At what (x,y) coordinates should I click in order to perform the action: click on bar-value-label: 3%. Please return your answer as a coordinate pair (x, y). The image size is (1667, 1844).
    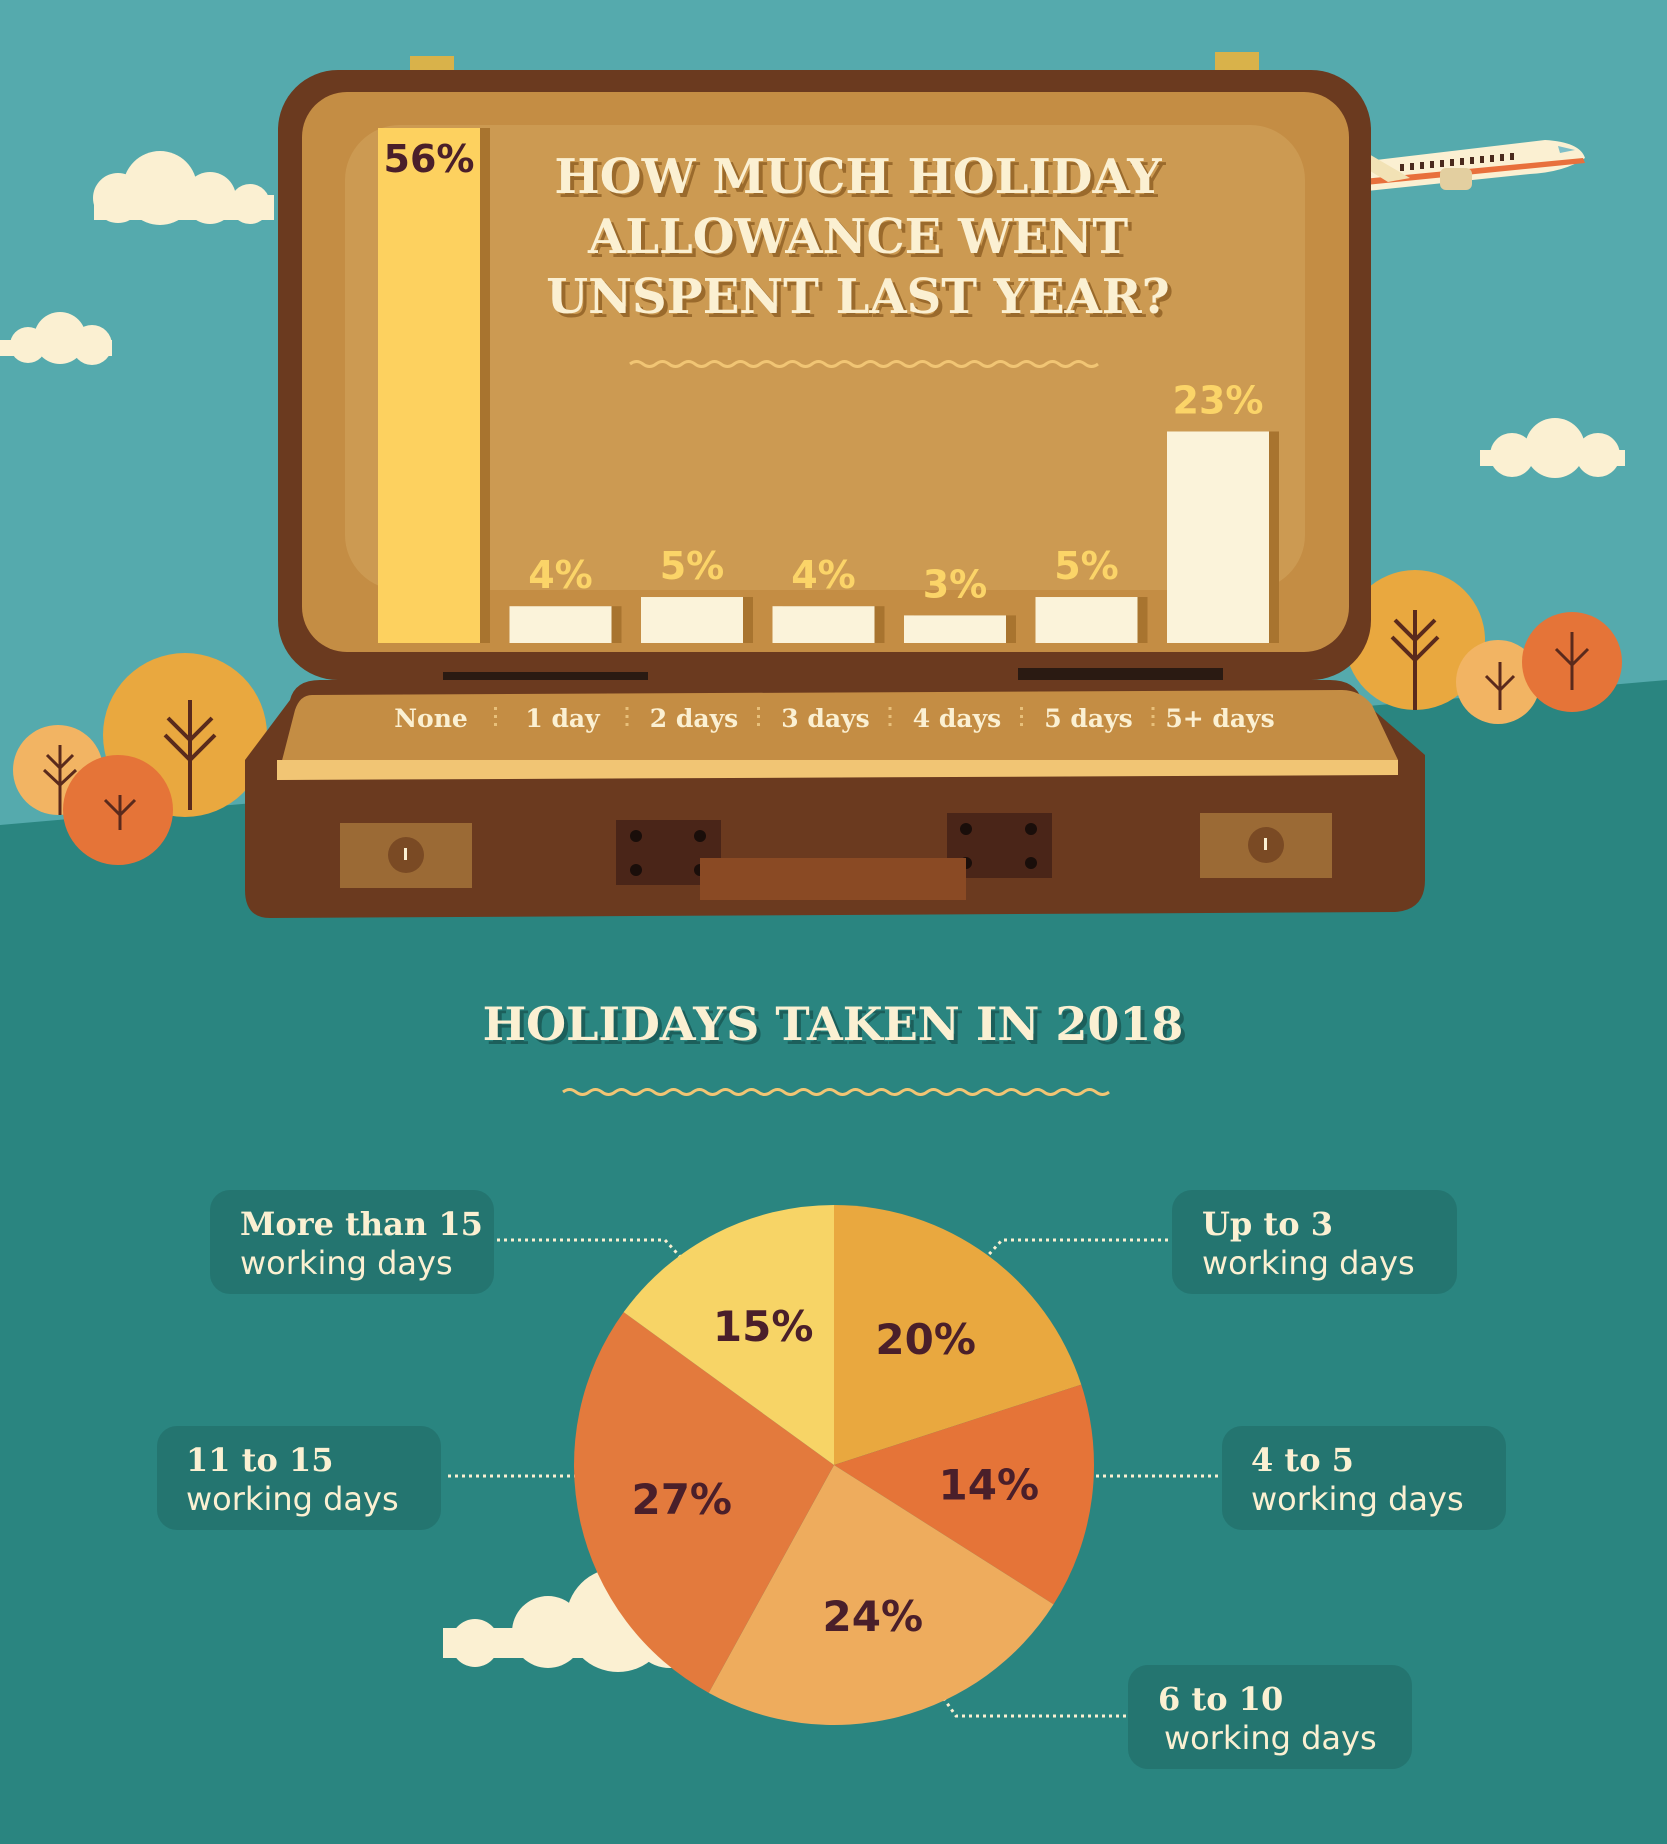
    Looking at the image, I should click on (955, 584).